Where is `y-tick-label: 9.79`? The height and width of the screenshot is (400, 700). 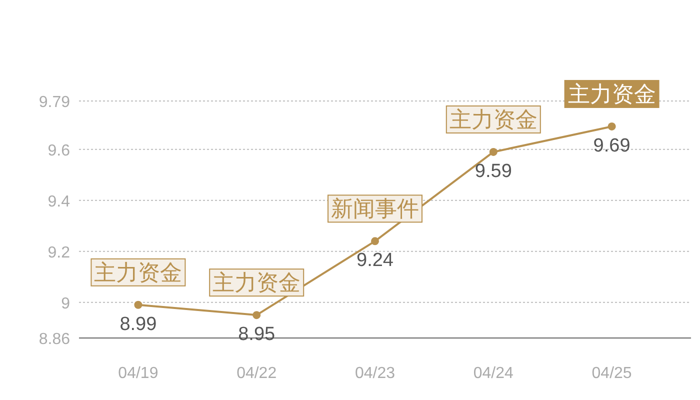 y-tick-label: 9.79 is located at coordinates (54, 102).